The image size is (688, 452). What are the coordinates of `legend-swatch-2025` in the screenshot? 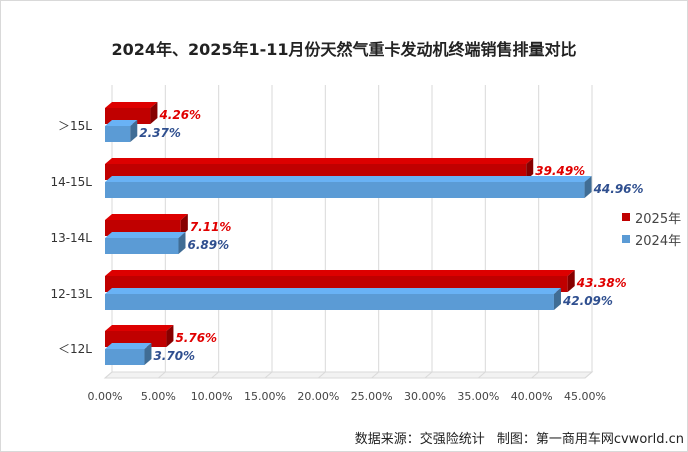 It's located at (626, 217).